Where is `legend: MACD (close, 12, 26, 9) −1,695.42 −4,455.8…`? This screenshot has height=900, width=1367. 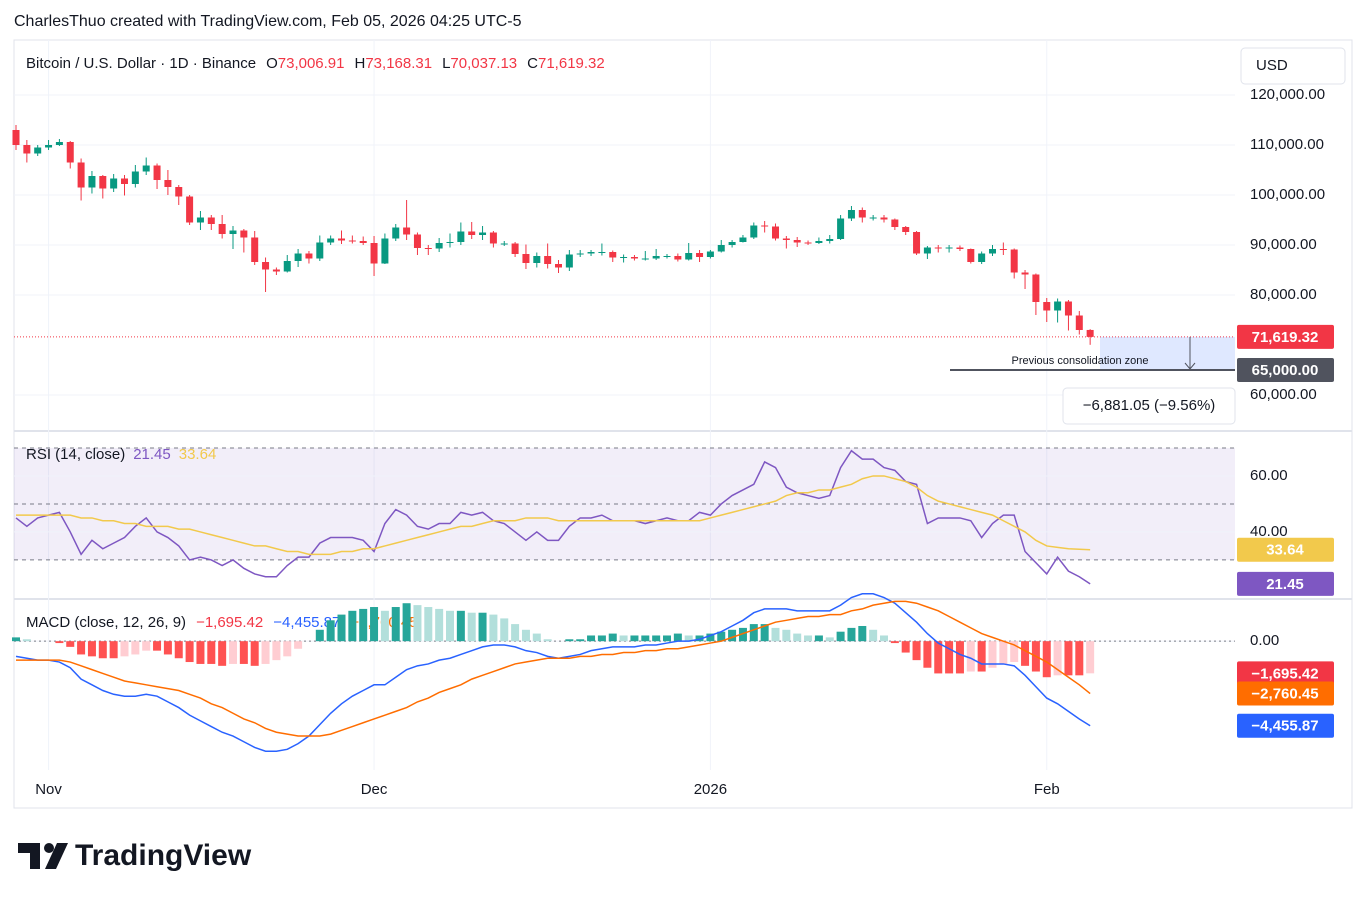
legend: MACD (close, 12, 26, 9) −1,695.42 −4,455.8… is located at coordinates (222, 622).